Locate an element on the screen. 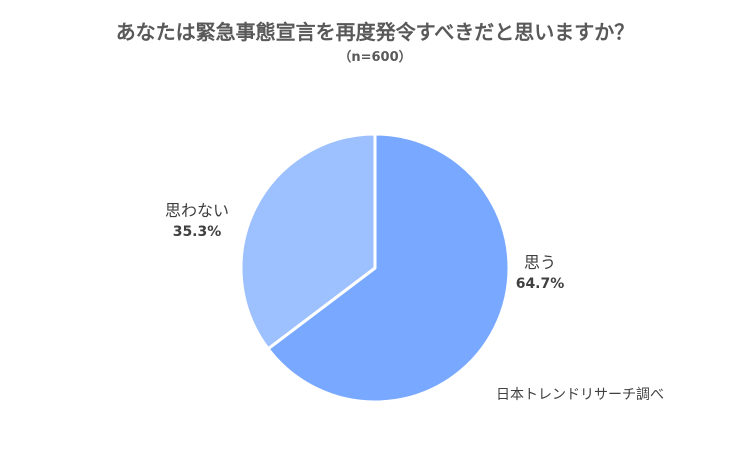 This screenshot has width=750, height=450. slice-value-no: 35.3% is located at coordinates (197, 232).